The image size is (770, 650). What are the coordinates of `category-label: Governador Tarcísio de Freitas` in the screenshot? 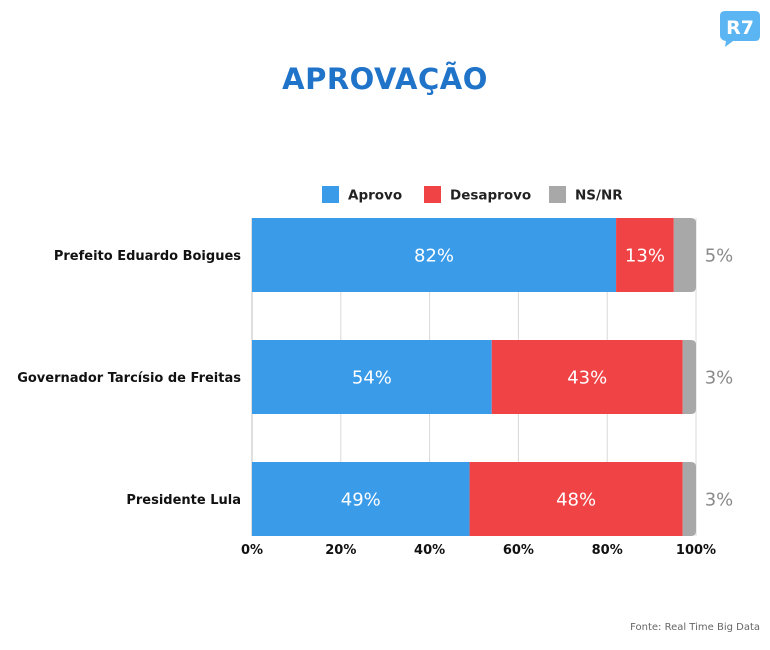 It's located at (129, 378).